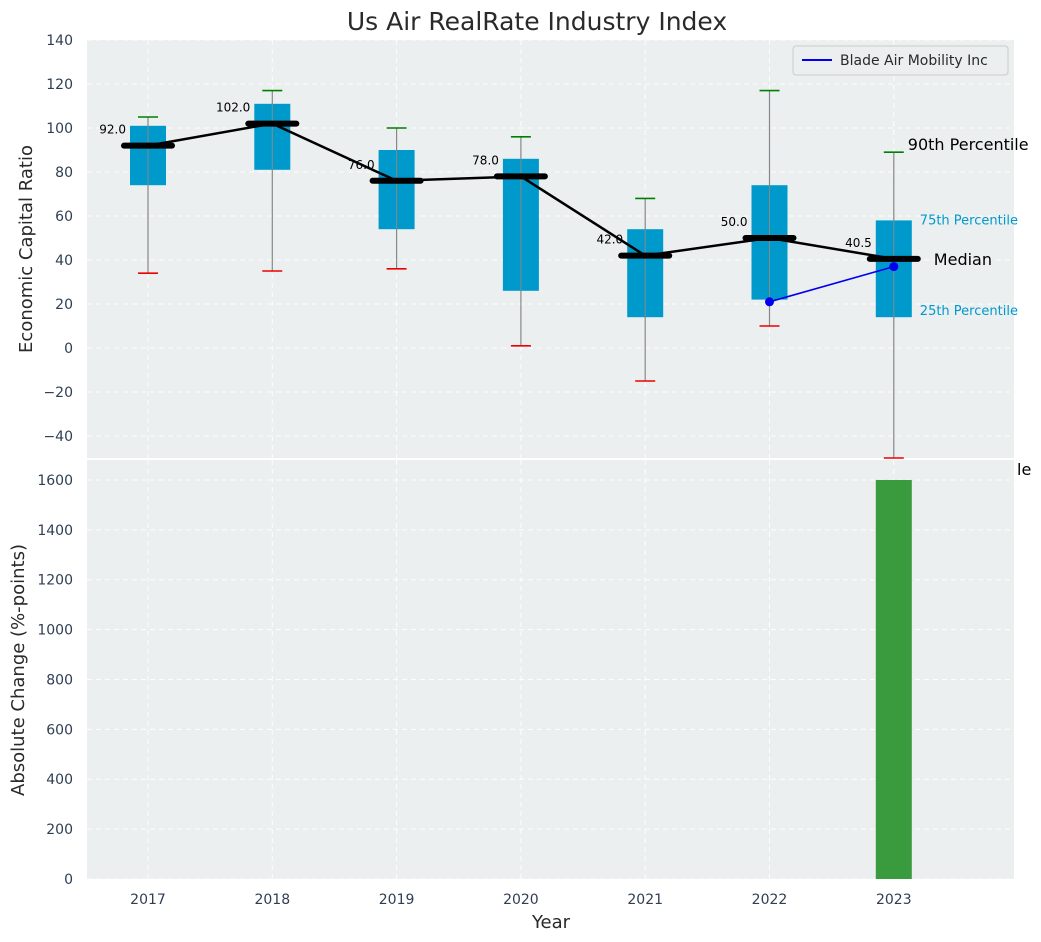 This screenshot has height=942, width=1041. What do you see at coordinates (64, 217) in the screenshot?
I see `top-y-tick-label: 60` at bounding box center [64, 217].